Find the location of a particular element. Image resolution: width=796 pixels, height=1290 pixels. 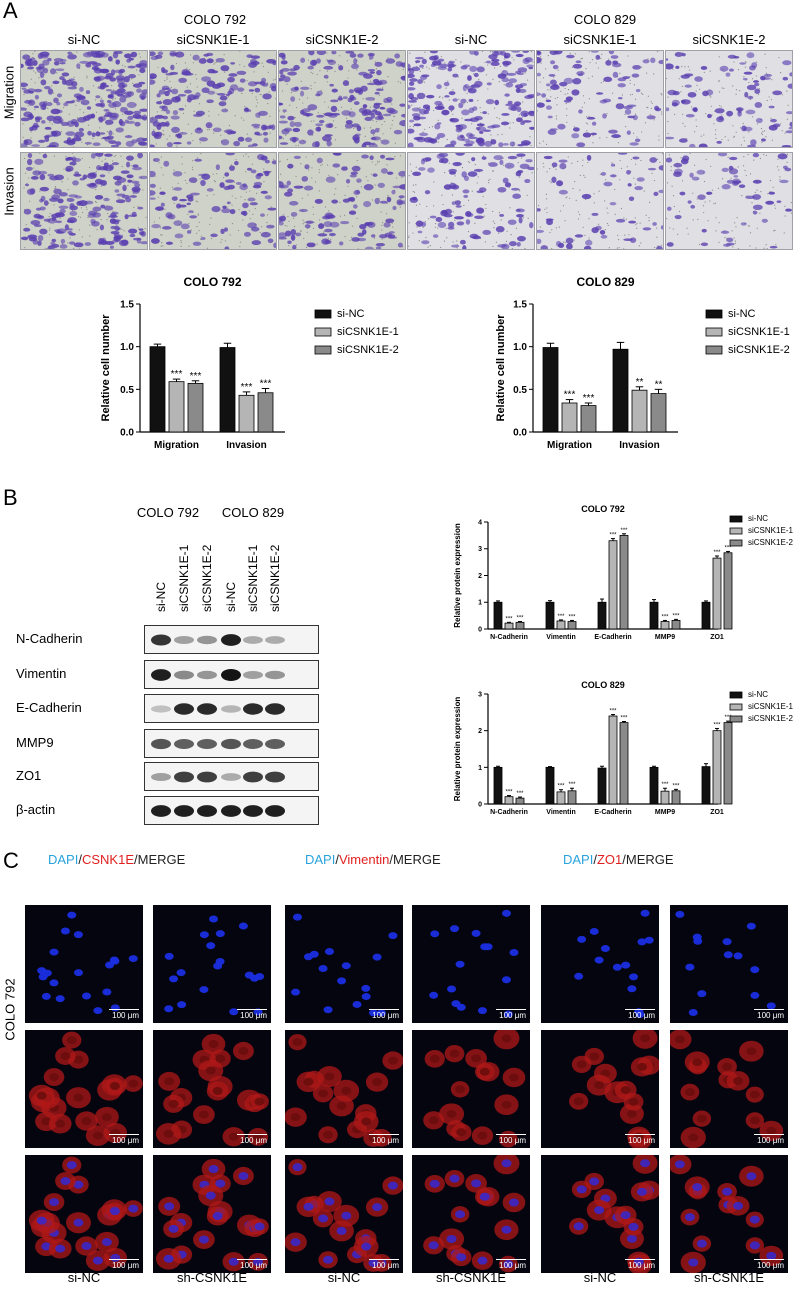

chart-y-axis-label: Relative protein expression is located at coordinates (457, 575).